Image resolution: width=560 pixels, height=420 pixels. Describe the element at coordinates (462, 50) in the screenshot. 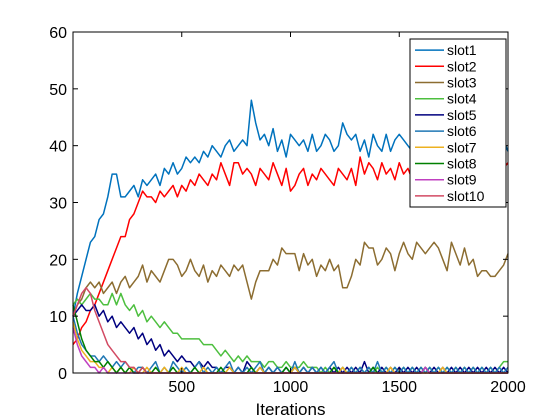

I see `legend-label-slot1: slot1` at that location.